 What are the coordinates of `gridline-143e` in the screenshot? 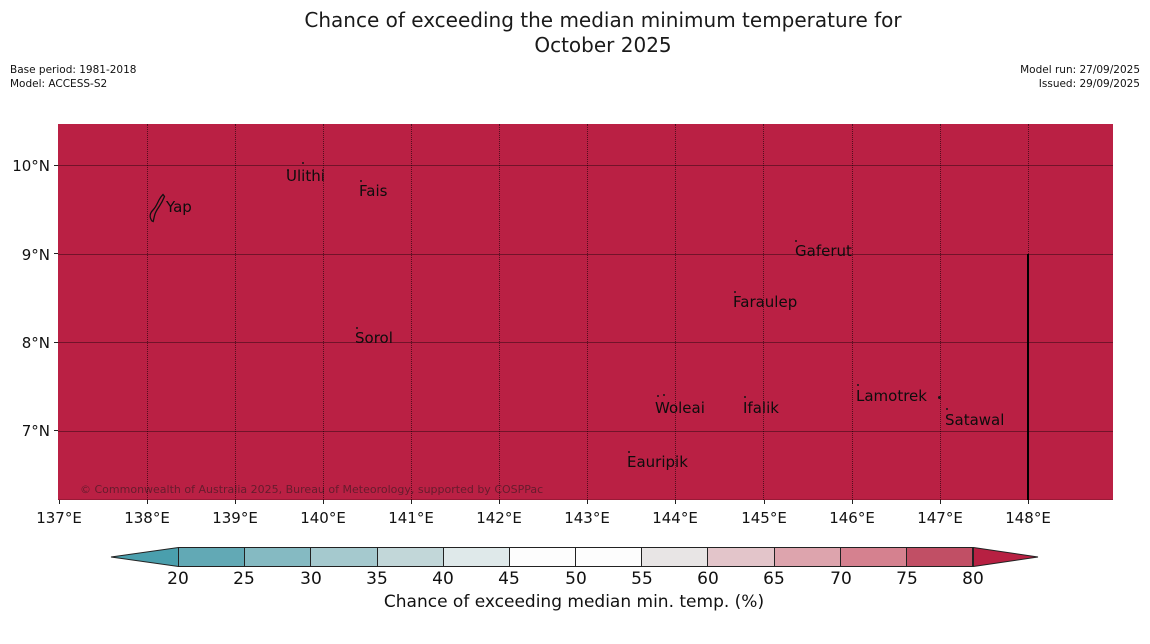 It's located at (587, 312).